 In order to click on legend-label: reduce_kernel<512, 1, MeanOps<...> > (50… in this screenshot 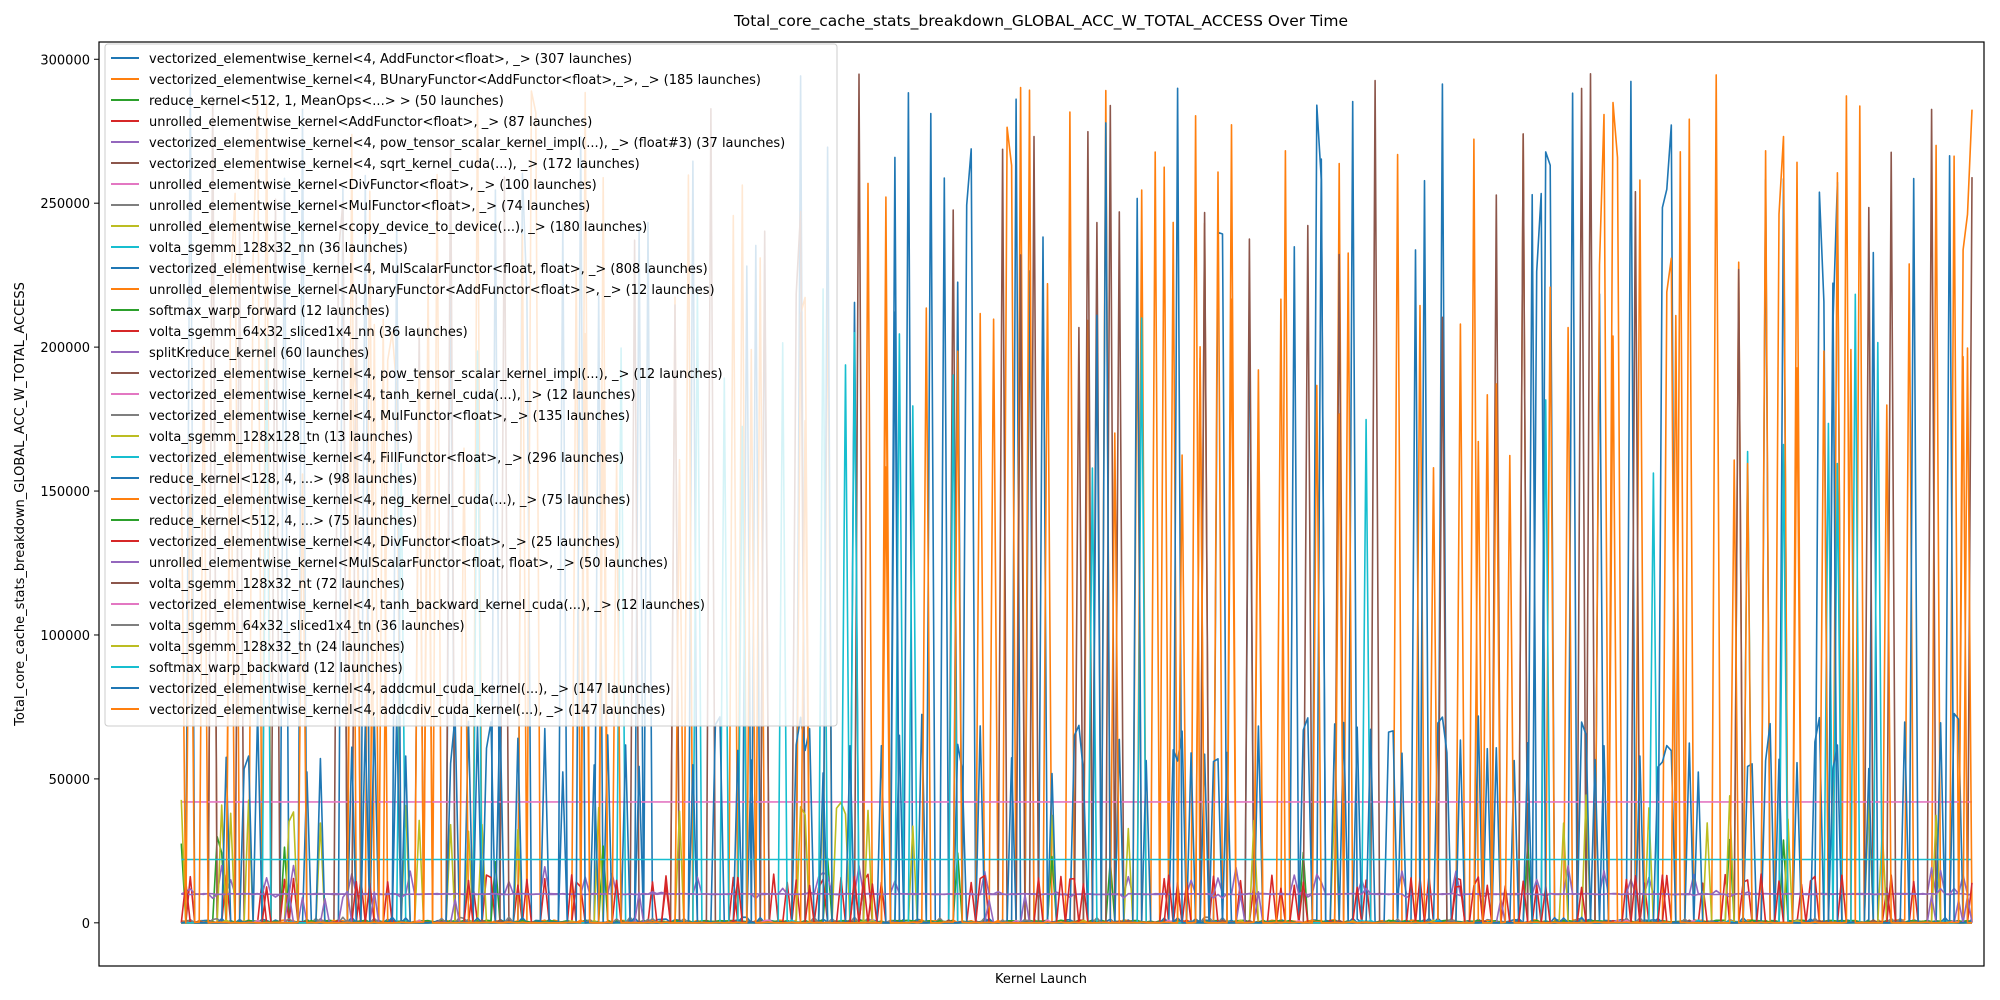, I will do `click(326, 101)`.